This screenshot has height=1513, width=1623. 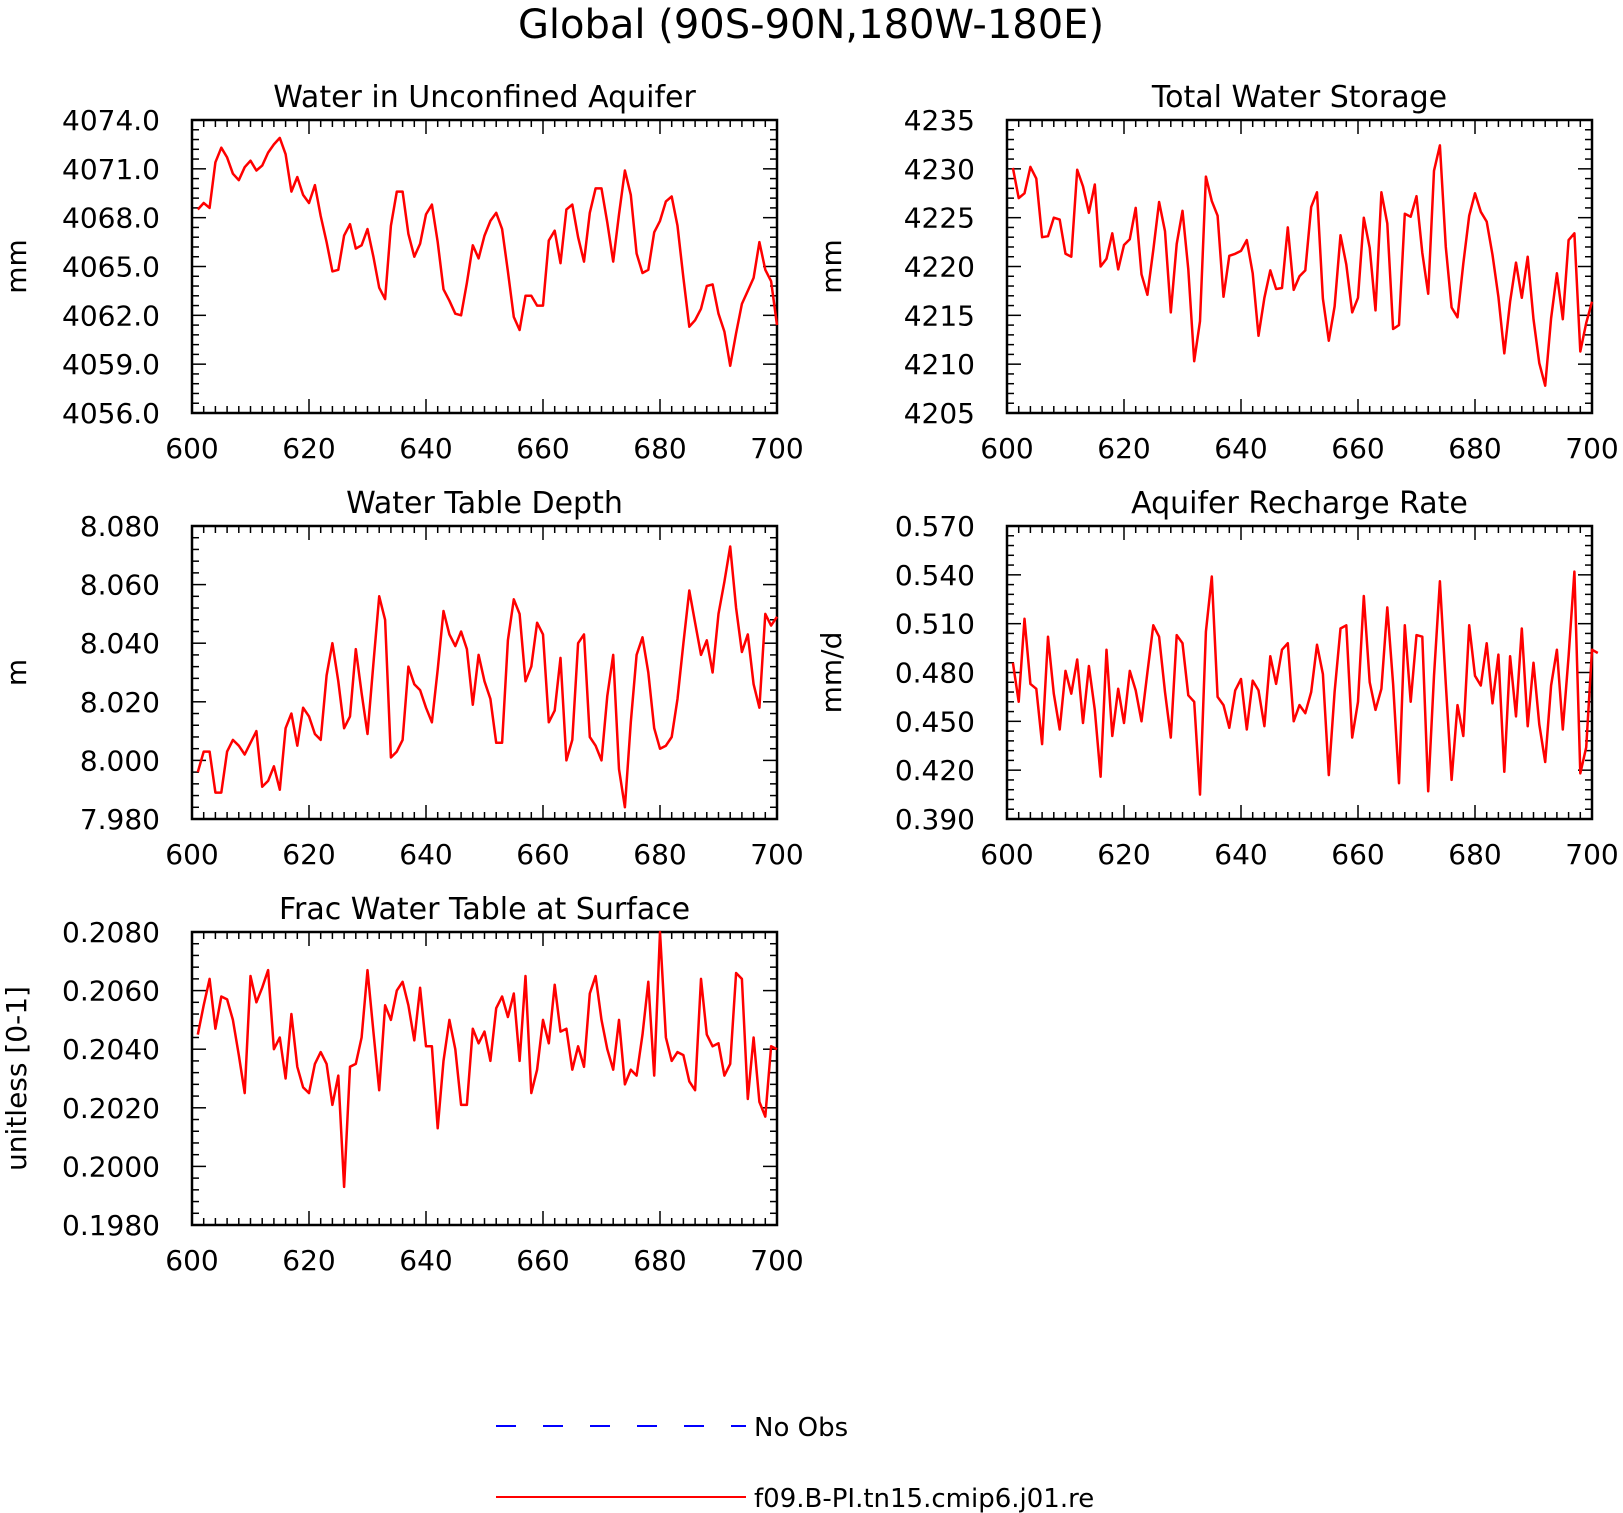 What do you see at coordinates (111, 1049) in the screenshot?
I see `y-tick-label: 0.2040` at bounding box center [111, 1049].